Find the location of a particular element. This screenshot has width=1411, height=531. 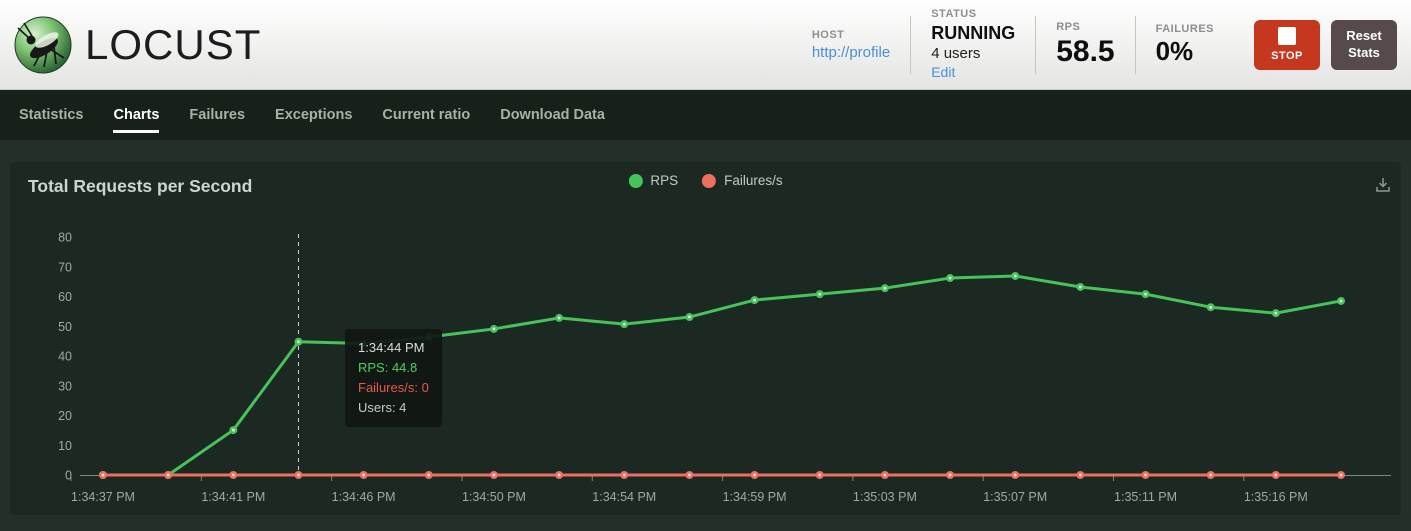

svg-text: 1:34:54 PM is located at coordinates (624, 497).